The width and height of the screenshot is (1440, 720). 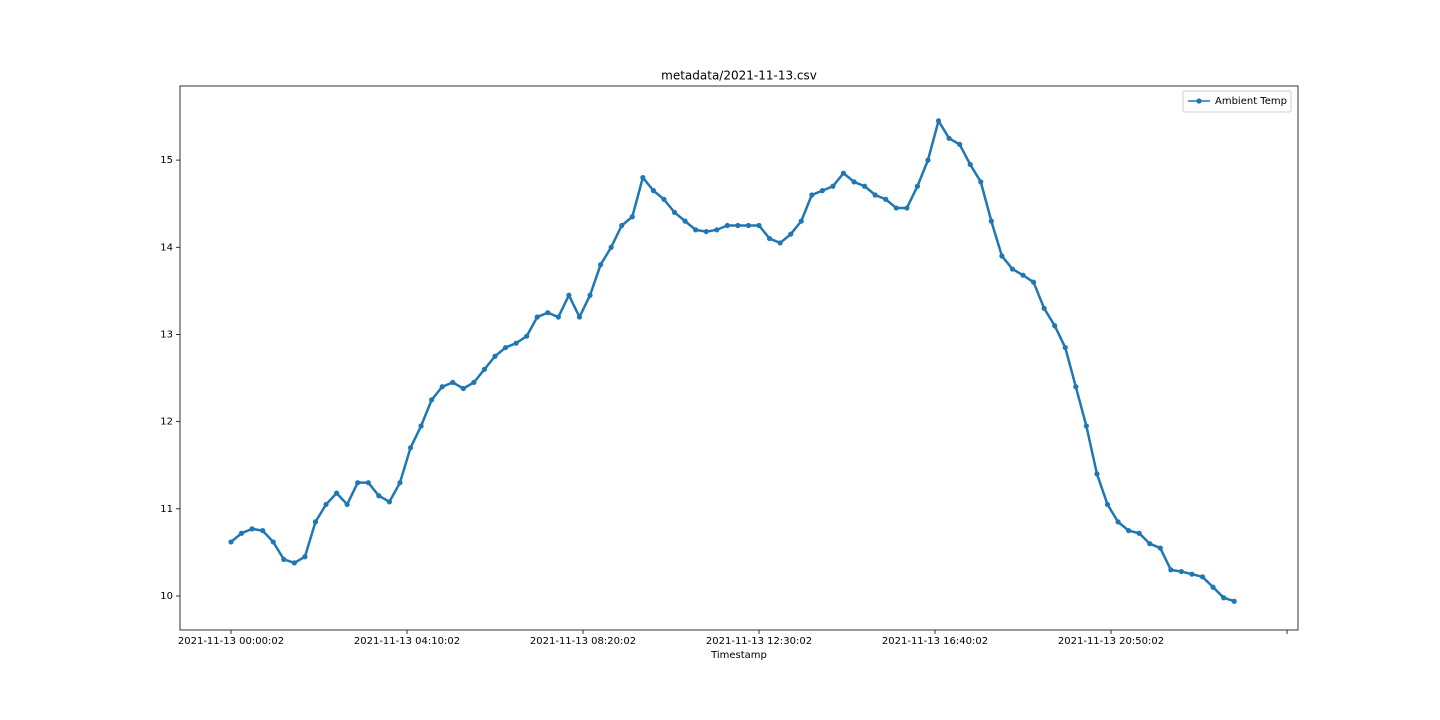 I want to click on y-tick-label: 12, so click(x=166, y=422).